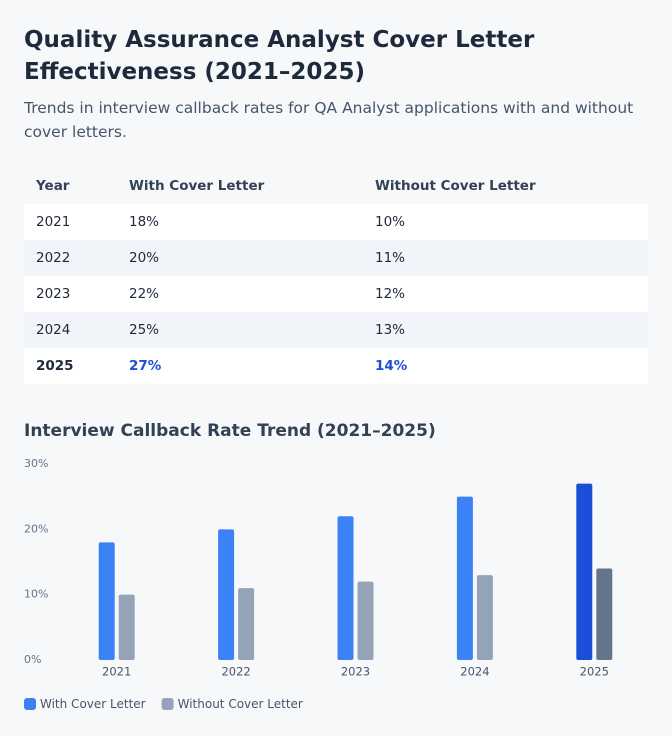  I want to click on table-cell: 2025, so click(55, 366).